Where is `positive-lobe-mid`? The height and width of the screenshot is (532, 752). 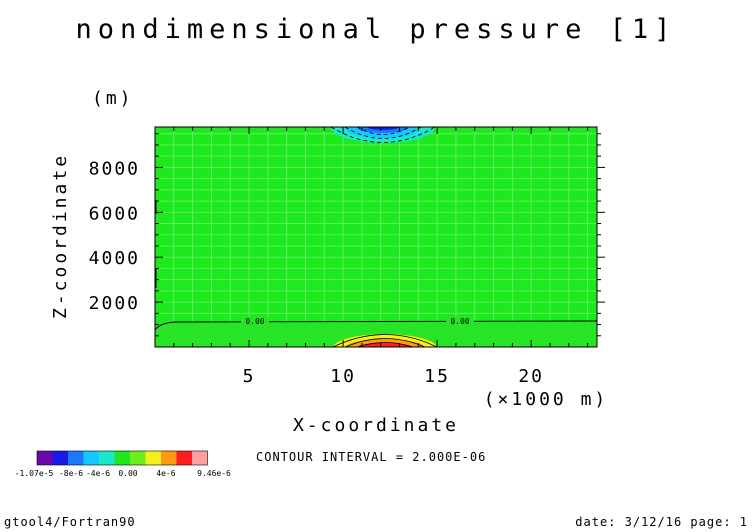
positive-lobe-mid is located at coordinates (385, 343).